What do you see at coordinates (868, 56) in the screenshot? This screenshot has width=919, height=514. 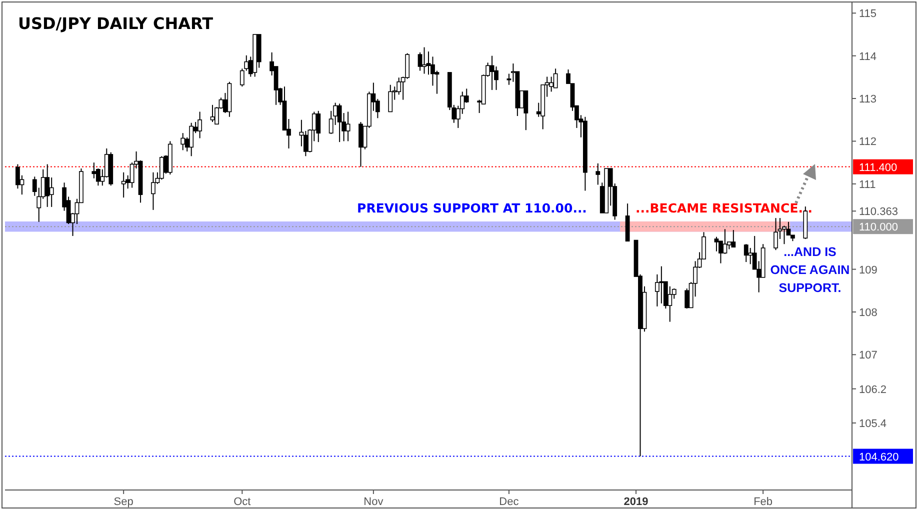 I see `y-tick-label: 114` at bounding box center [868, 56].